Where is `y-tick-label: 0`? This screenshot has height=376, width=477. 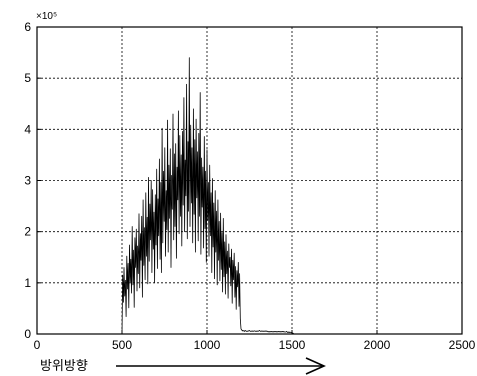
y-tick-label: 0 is located at coordinates (27, 334).